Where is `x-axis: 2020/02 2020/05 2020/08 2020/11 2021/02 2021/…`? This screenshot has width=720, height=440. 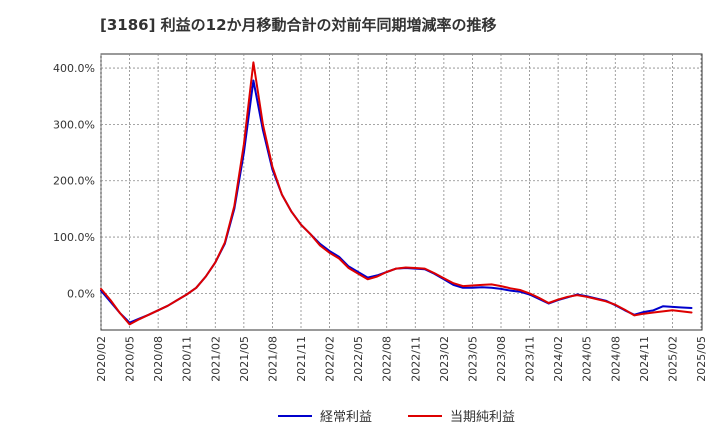 x-axis: 2020/02 2020/05 2020/08 2020/11 2021/02 2021/… is located at coordinates (401, 359).